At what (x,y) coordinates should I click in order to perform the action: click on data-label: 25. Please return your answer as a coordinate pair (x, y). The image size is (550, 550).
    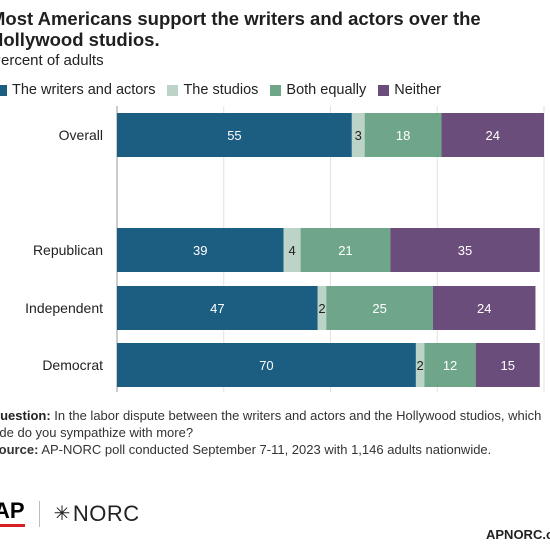
    Looking at the image, I should click on (379, 308).